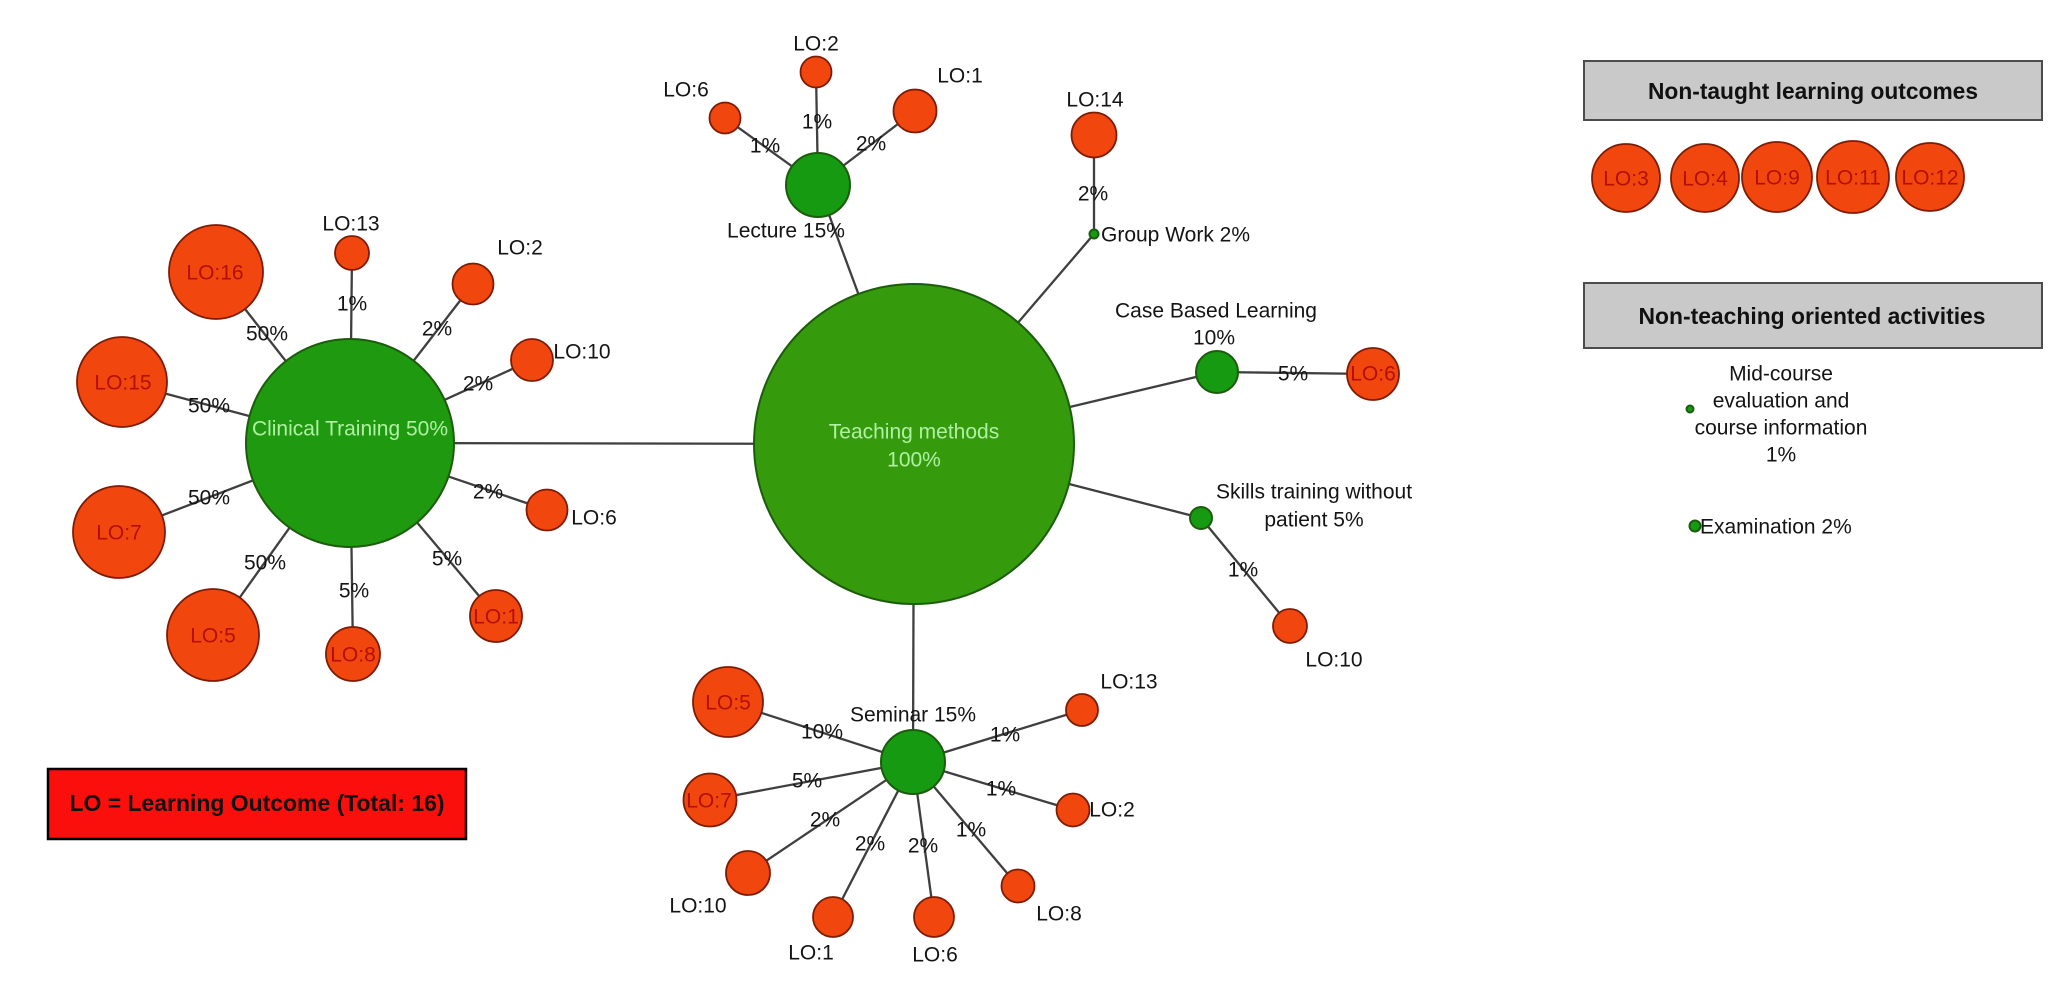  I want to click on svg-text: evaluation and, so click(1781, 401).